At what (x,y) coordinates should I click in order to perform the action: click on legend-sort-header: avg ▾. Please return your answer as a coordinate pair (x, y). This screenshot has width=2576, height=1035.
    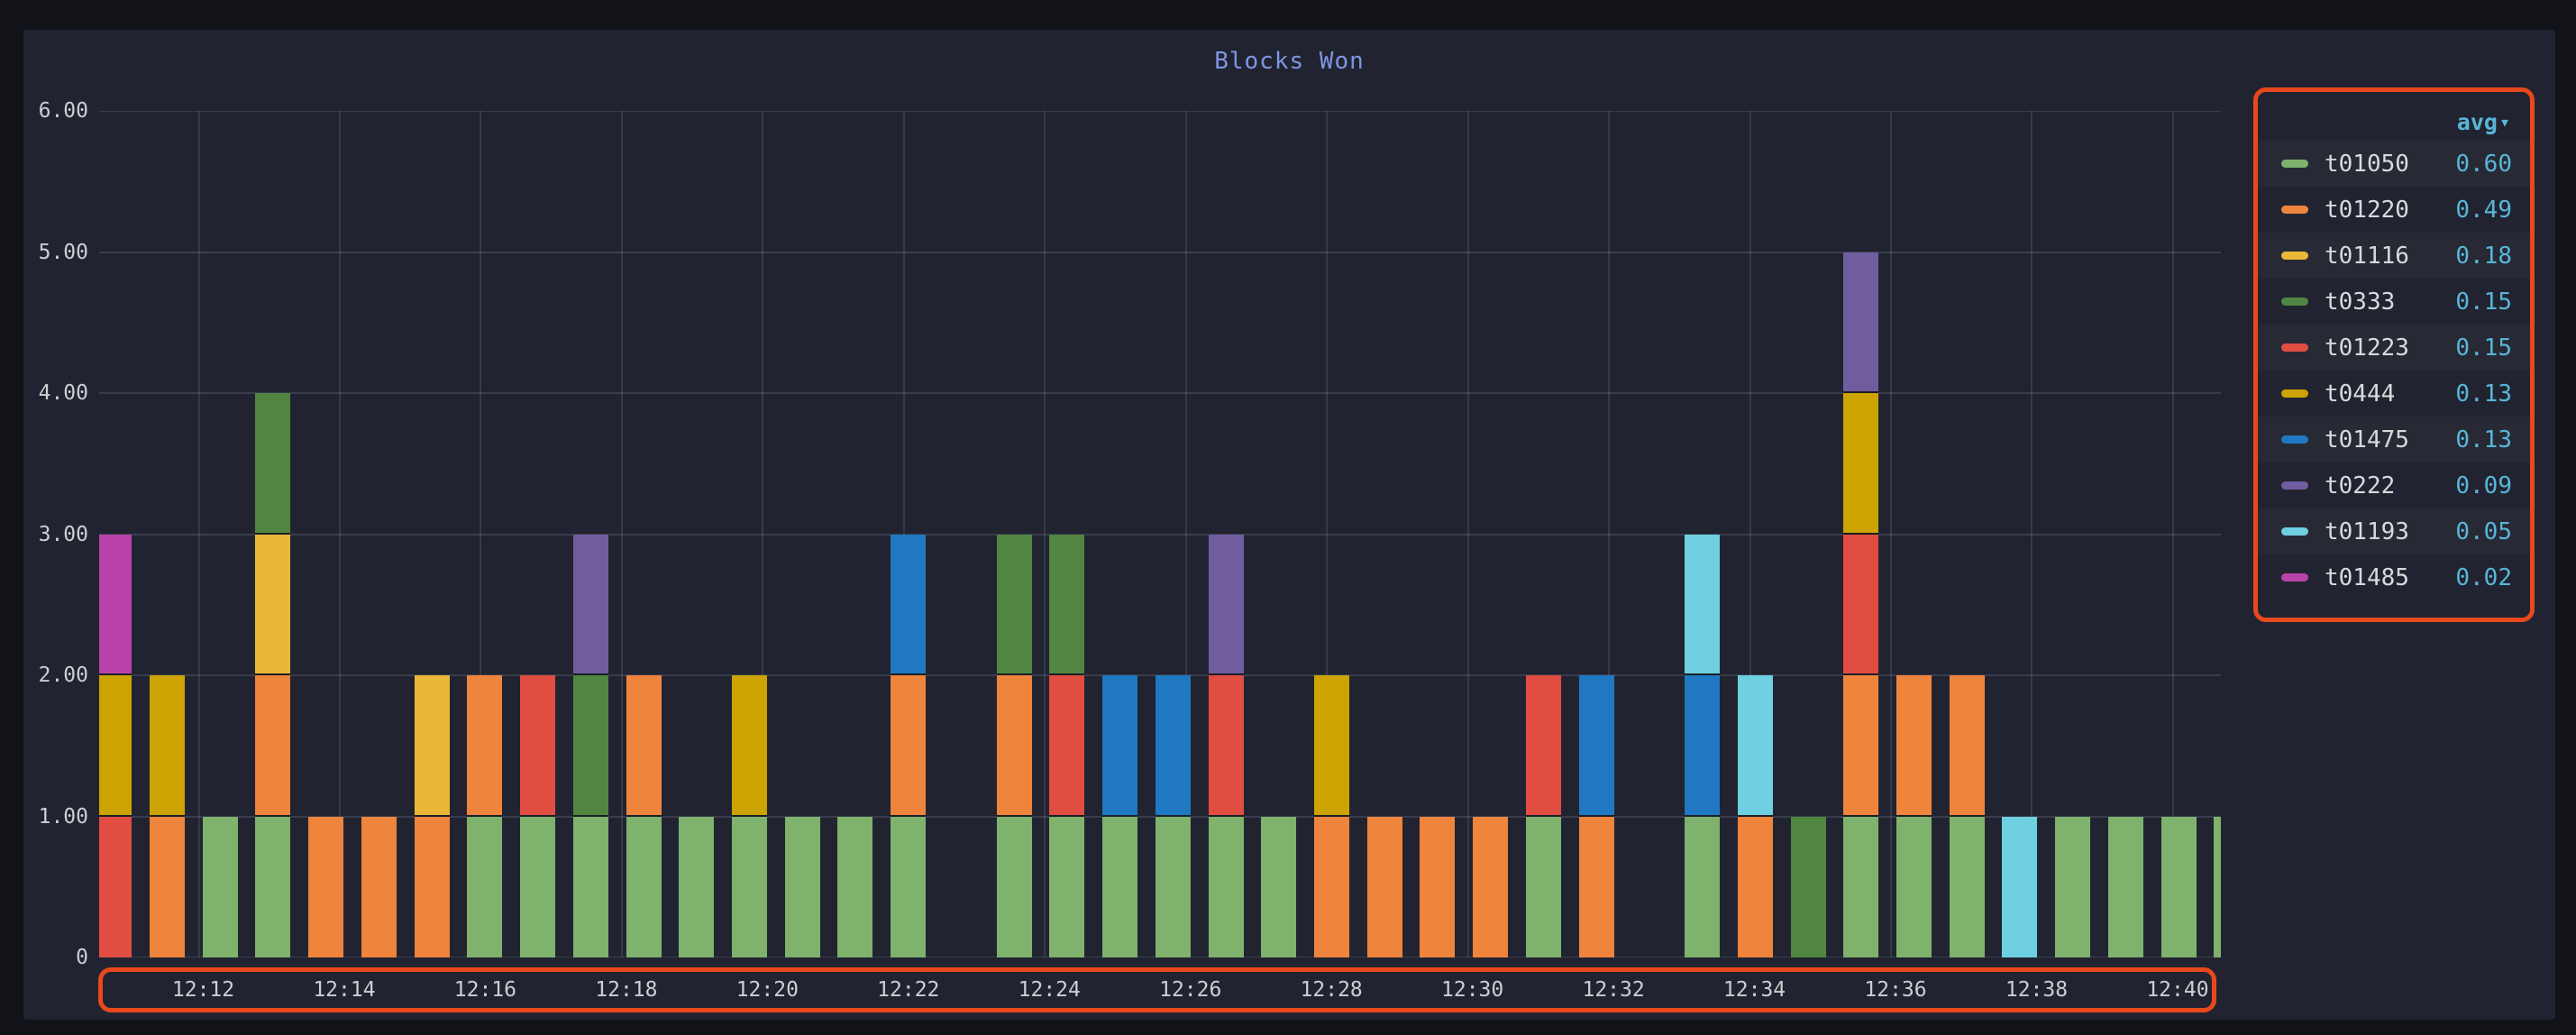
    Looking at the image, I should click on (2394, 122).